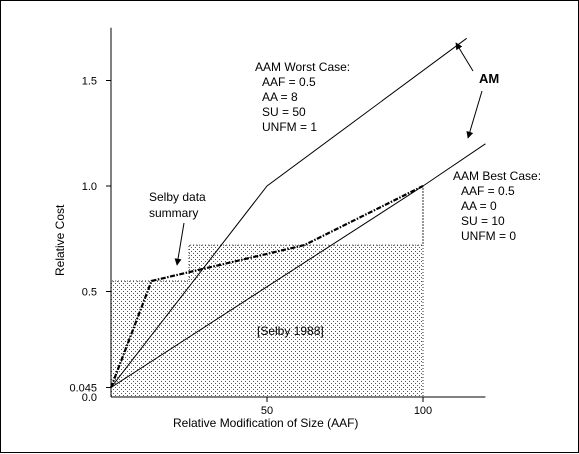 The image size is (579, 454). What do you see at coordinates (483, 221) in the screenshot?
I see `best-case-param-su: SU = 10` at bounding box center [483, 221].